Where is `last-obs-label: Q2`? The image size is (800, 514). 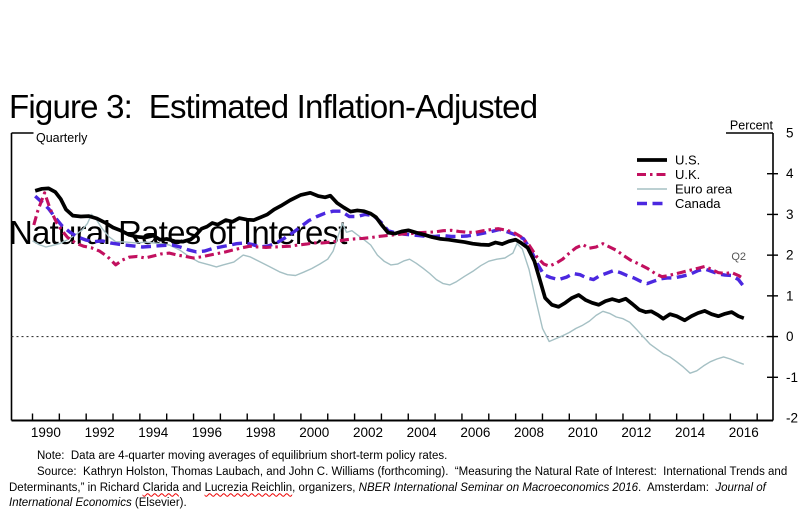
last-obs-label: Q2 is located at coordinates (738, 257).